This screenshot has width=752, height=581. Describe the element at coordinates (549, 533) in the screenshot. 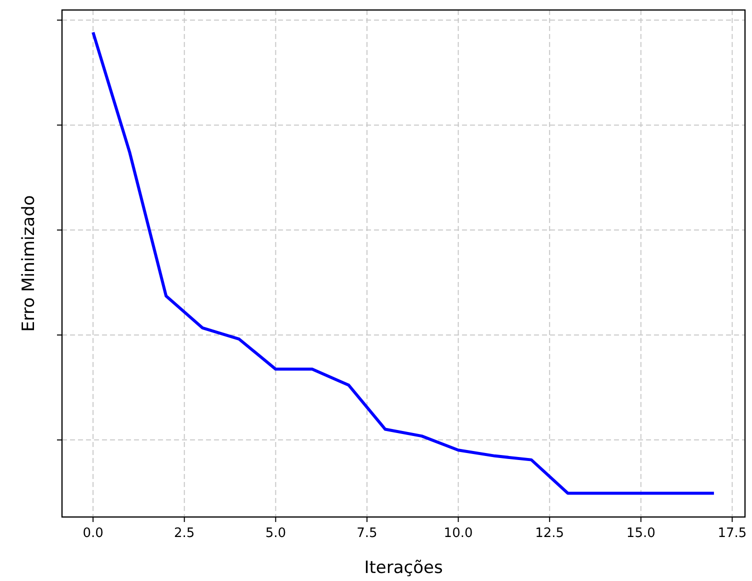

I see `x-tick-label: 12.5` at that location.